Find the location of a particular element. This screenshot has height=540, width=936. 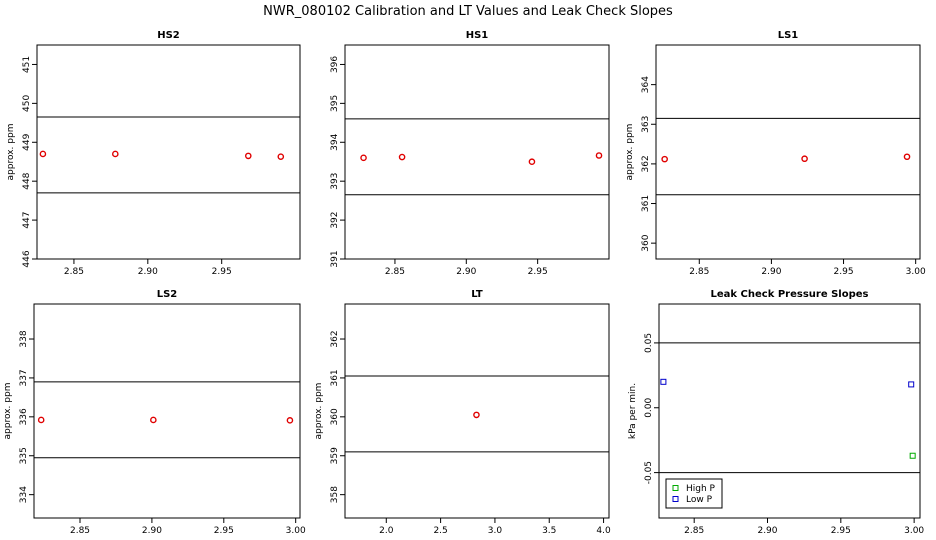

y-tick-label: 446 is located at coordinates (27, 258).